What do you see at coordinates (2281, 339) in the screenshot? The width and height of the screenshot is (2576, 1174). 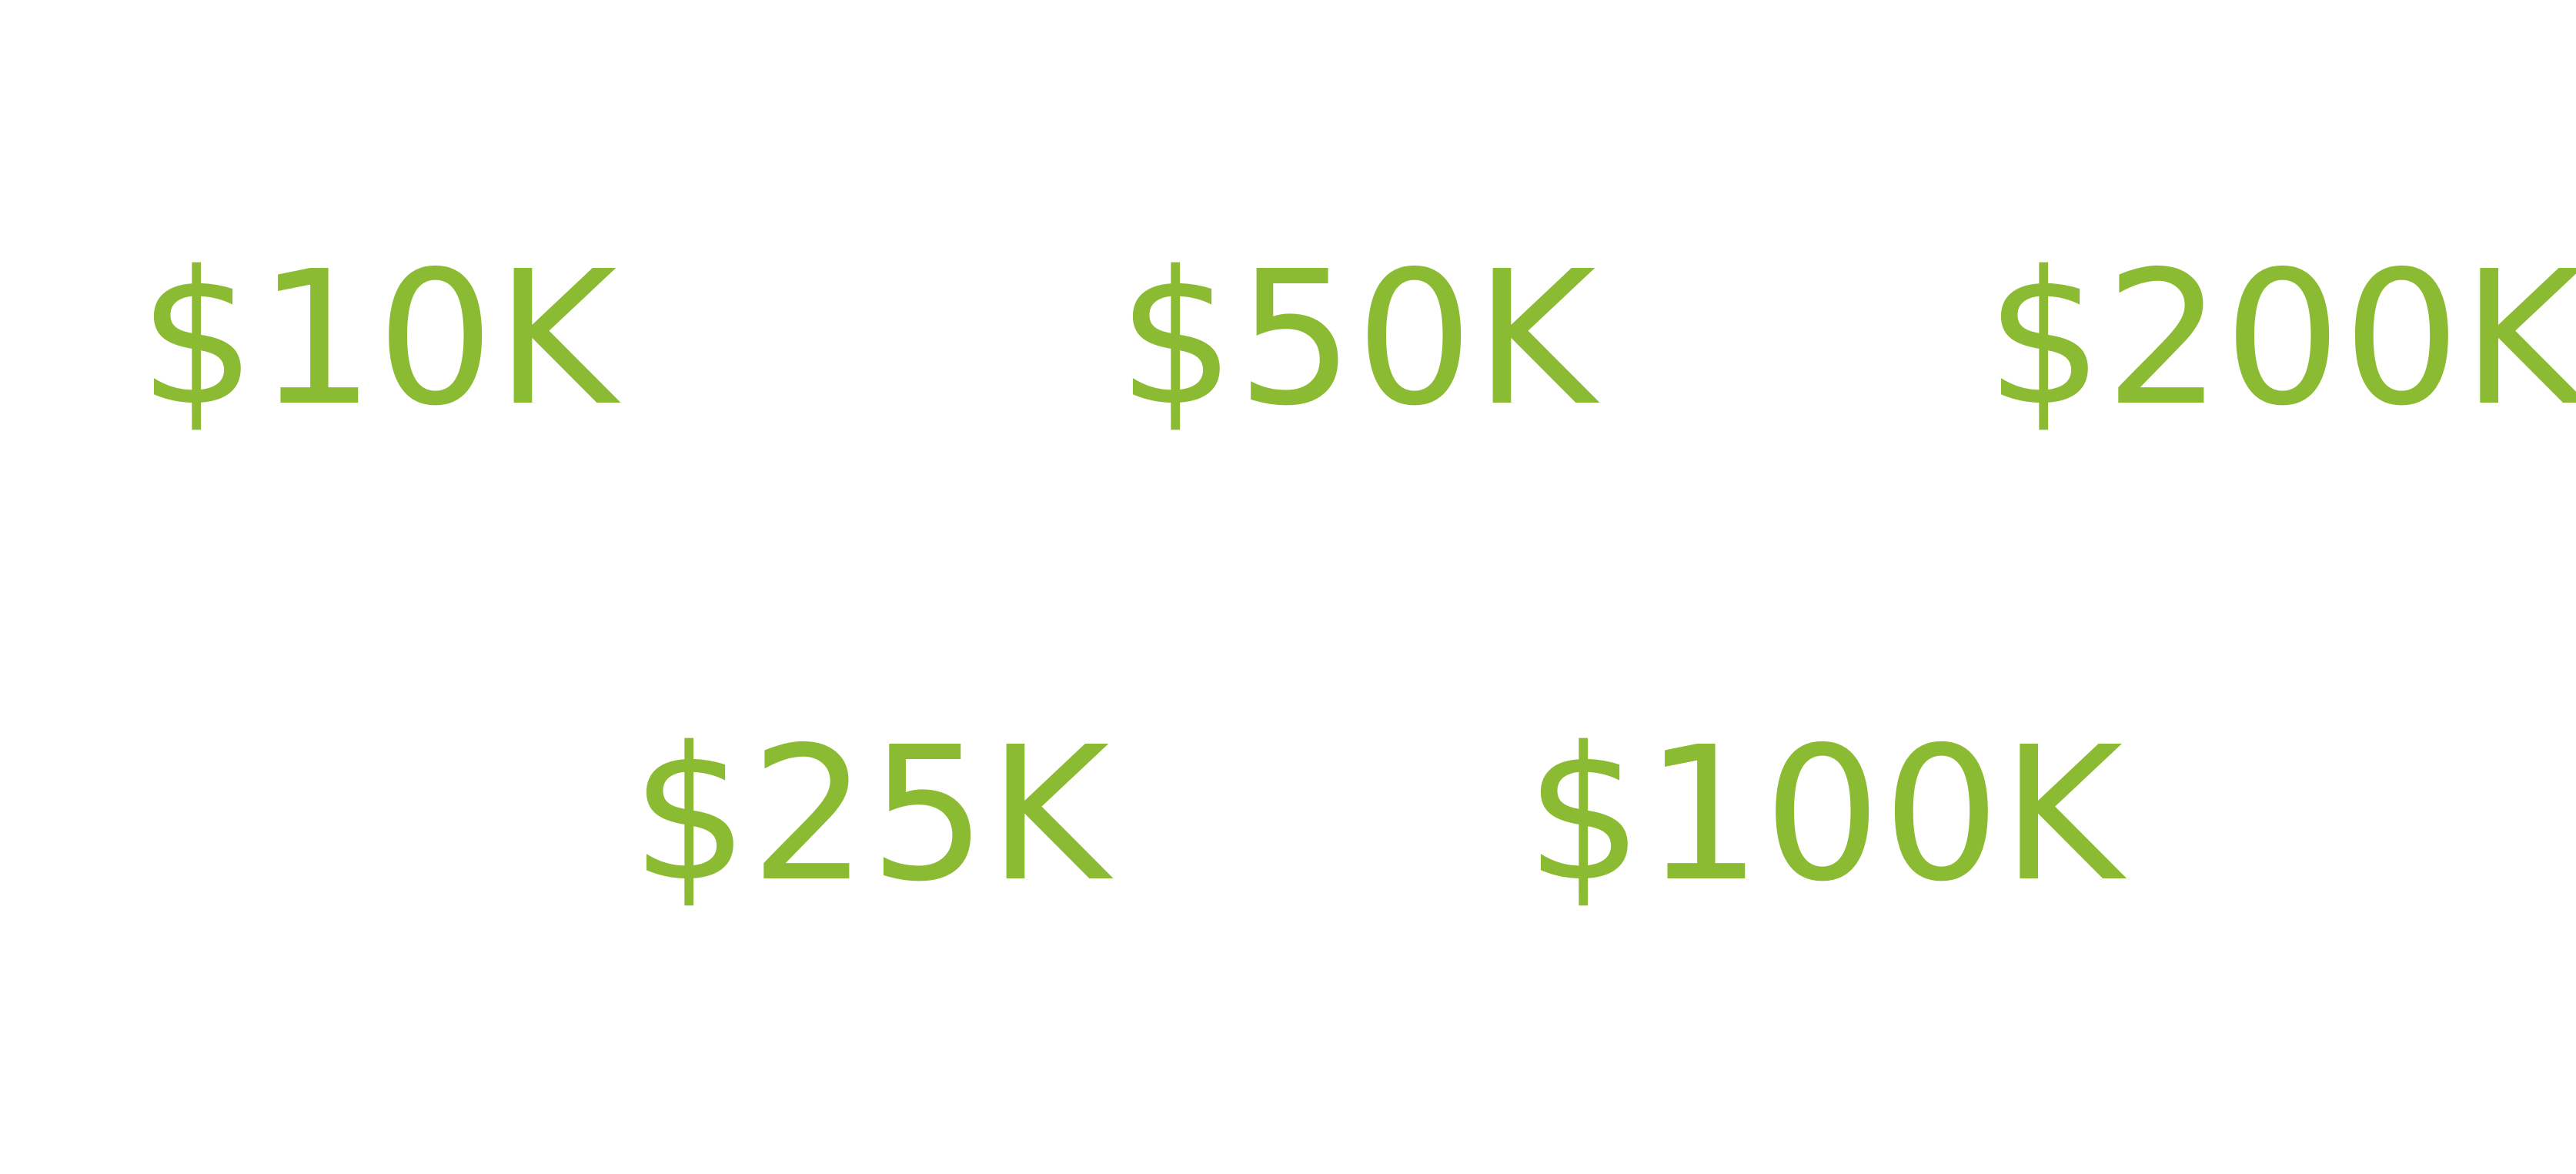 I see `amount-200k: $200K` at bounding box center [2281, 339].